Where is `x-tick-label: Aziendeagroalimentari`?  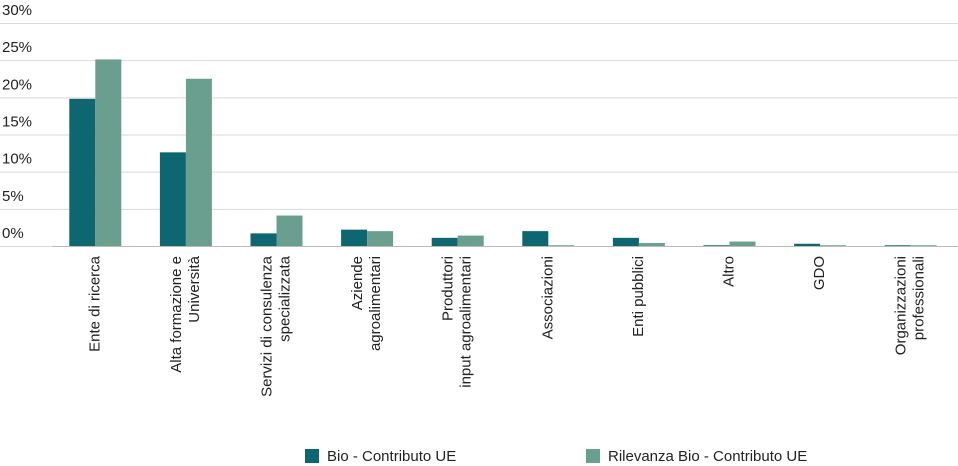
x-tick-label: Aziendeagroalimentari is located at coordinates (366, 303).